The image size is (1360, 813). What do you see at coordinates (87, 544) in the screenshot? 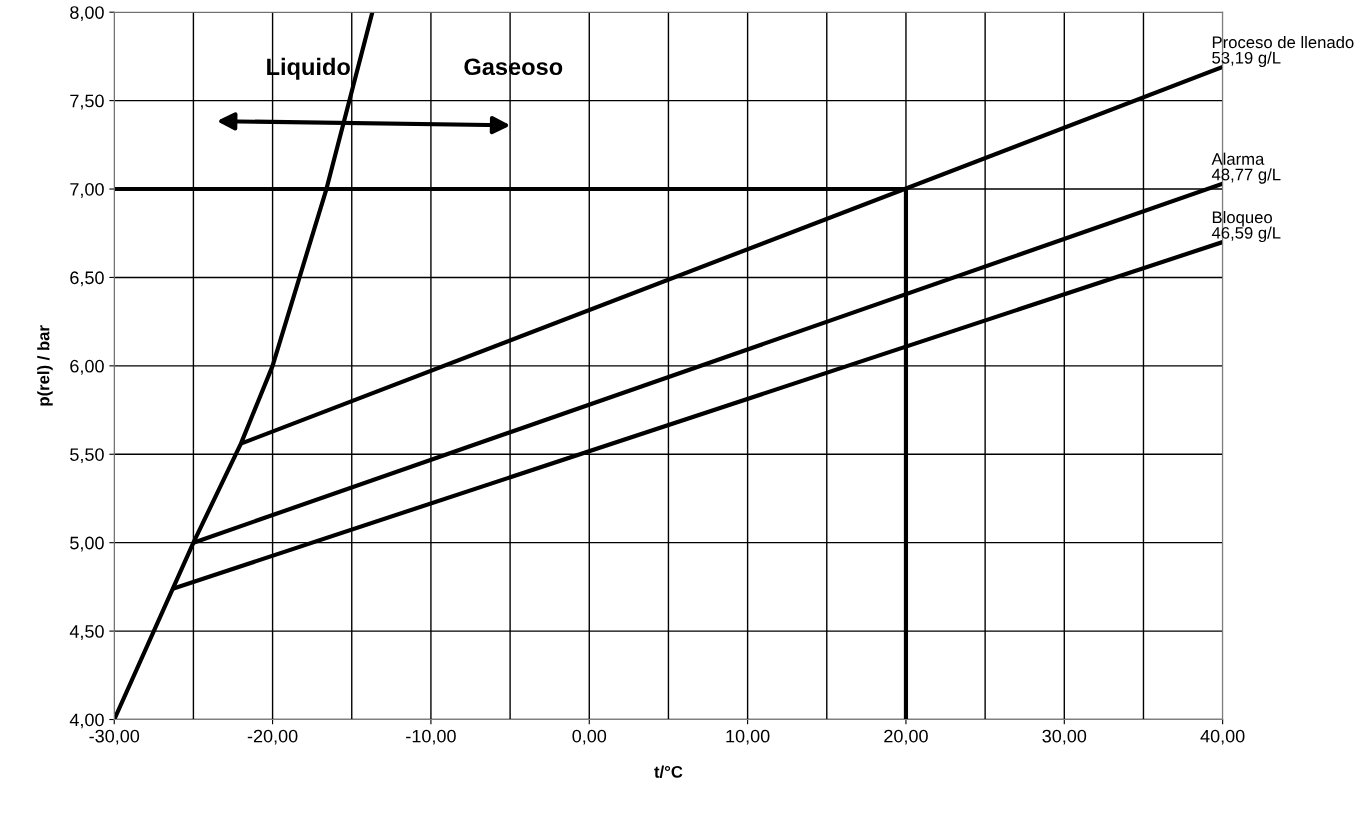
I see `y-tick-label: 5,00` at bounding box center [87, 544].